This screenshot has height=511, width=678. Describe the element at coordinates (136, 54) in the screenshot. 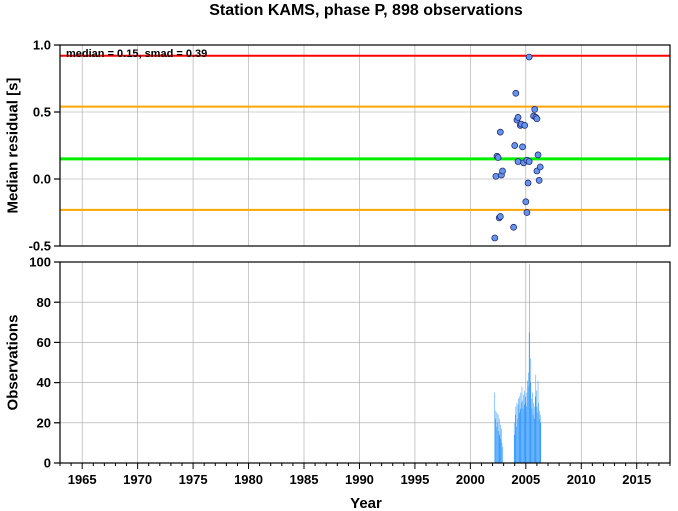

I see `residual-annotation: median = 0.15, smad = 0.39` at that location.